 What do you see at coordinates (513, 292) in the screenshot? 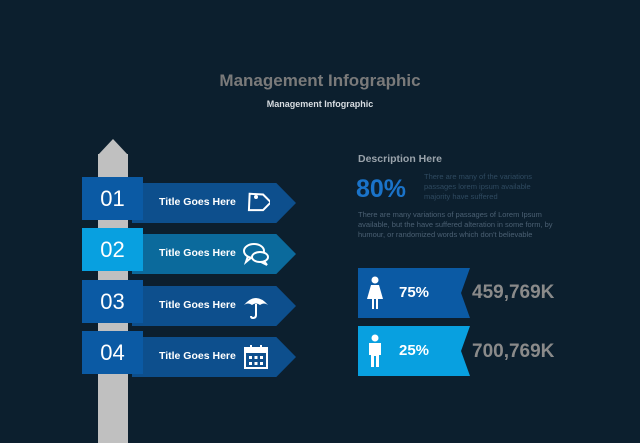
I see `stat-value: 459,769K` at bounding box center [513, 292].